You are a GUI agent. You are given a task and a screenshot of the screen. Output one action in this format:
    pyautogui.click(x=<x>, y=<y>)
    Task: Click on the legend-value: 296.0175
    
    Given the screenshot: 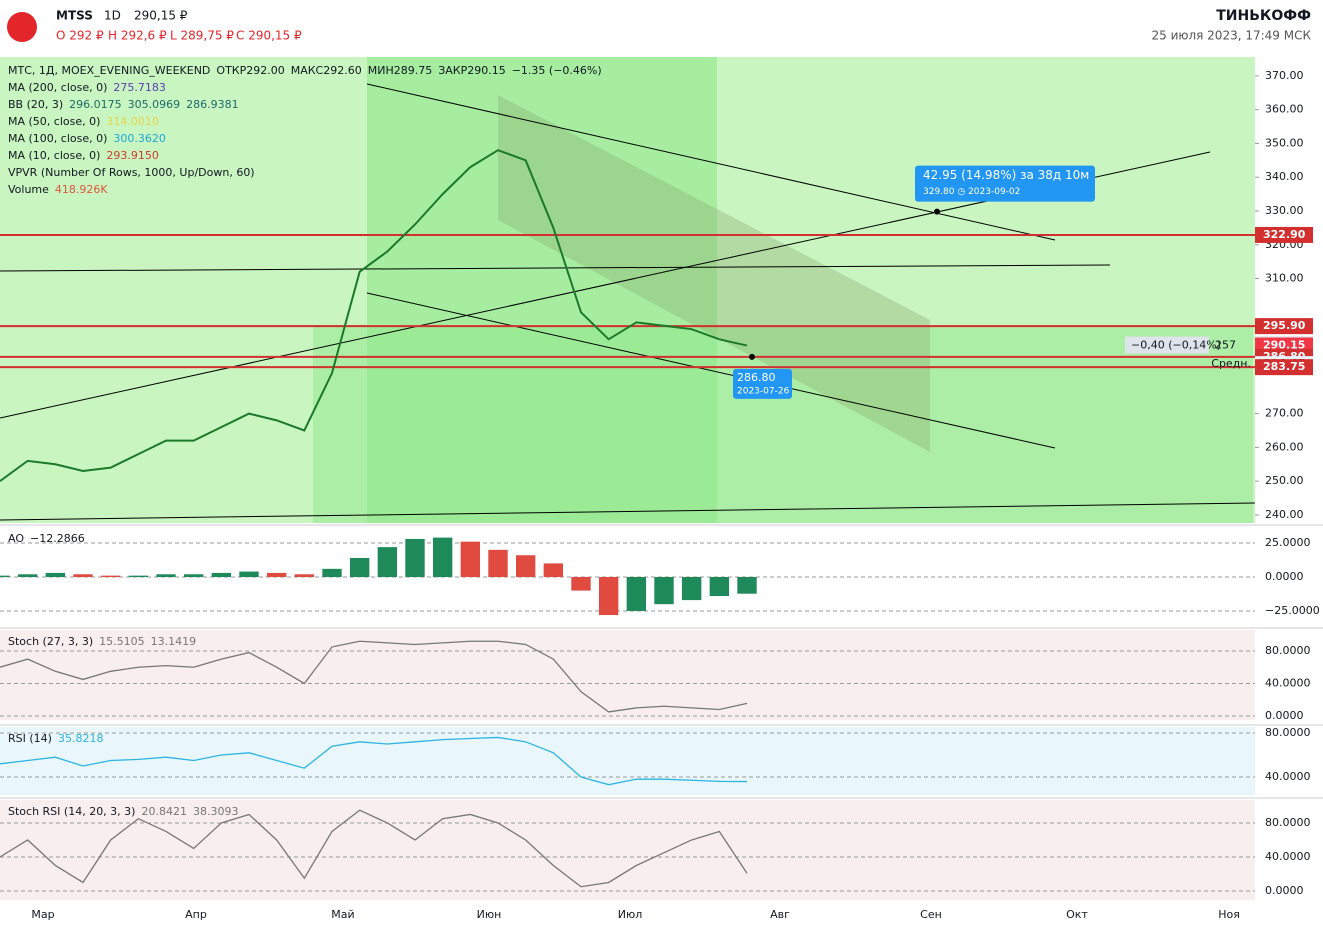 What is the action you would take?
    pyautogui.click(x=95, y=104)
    